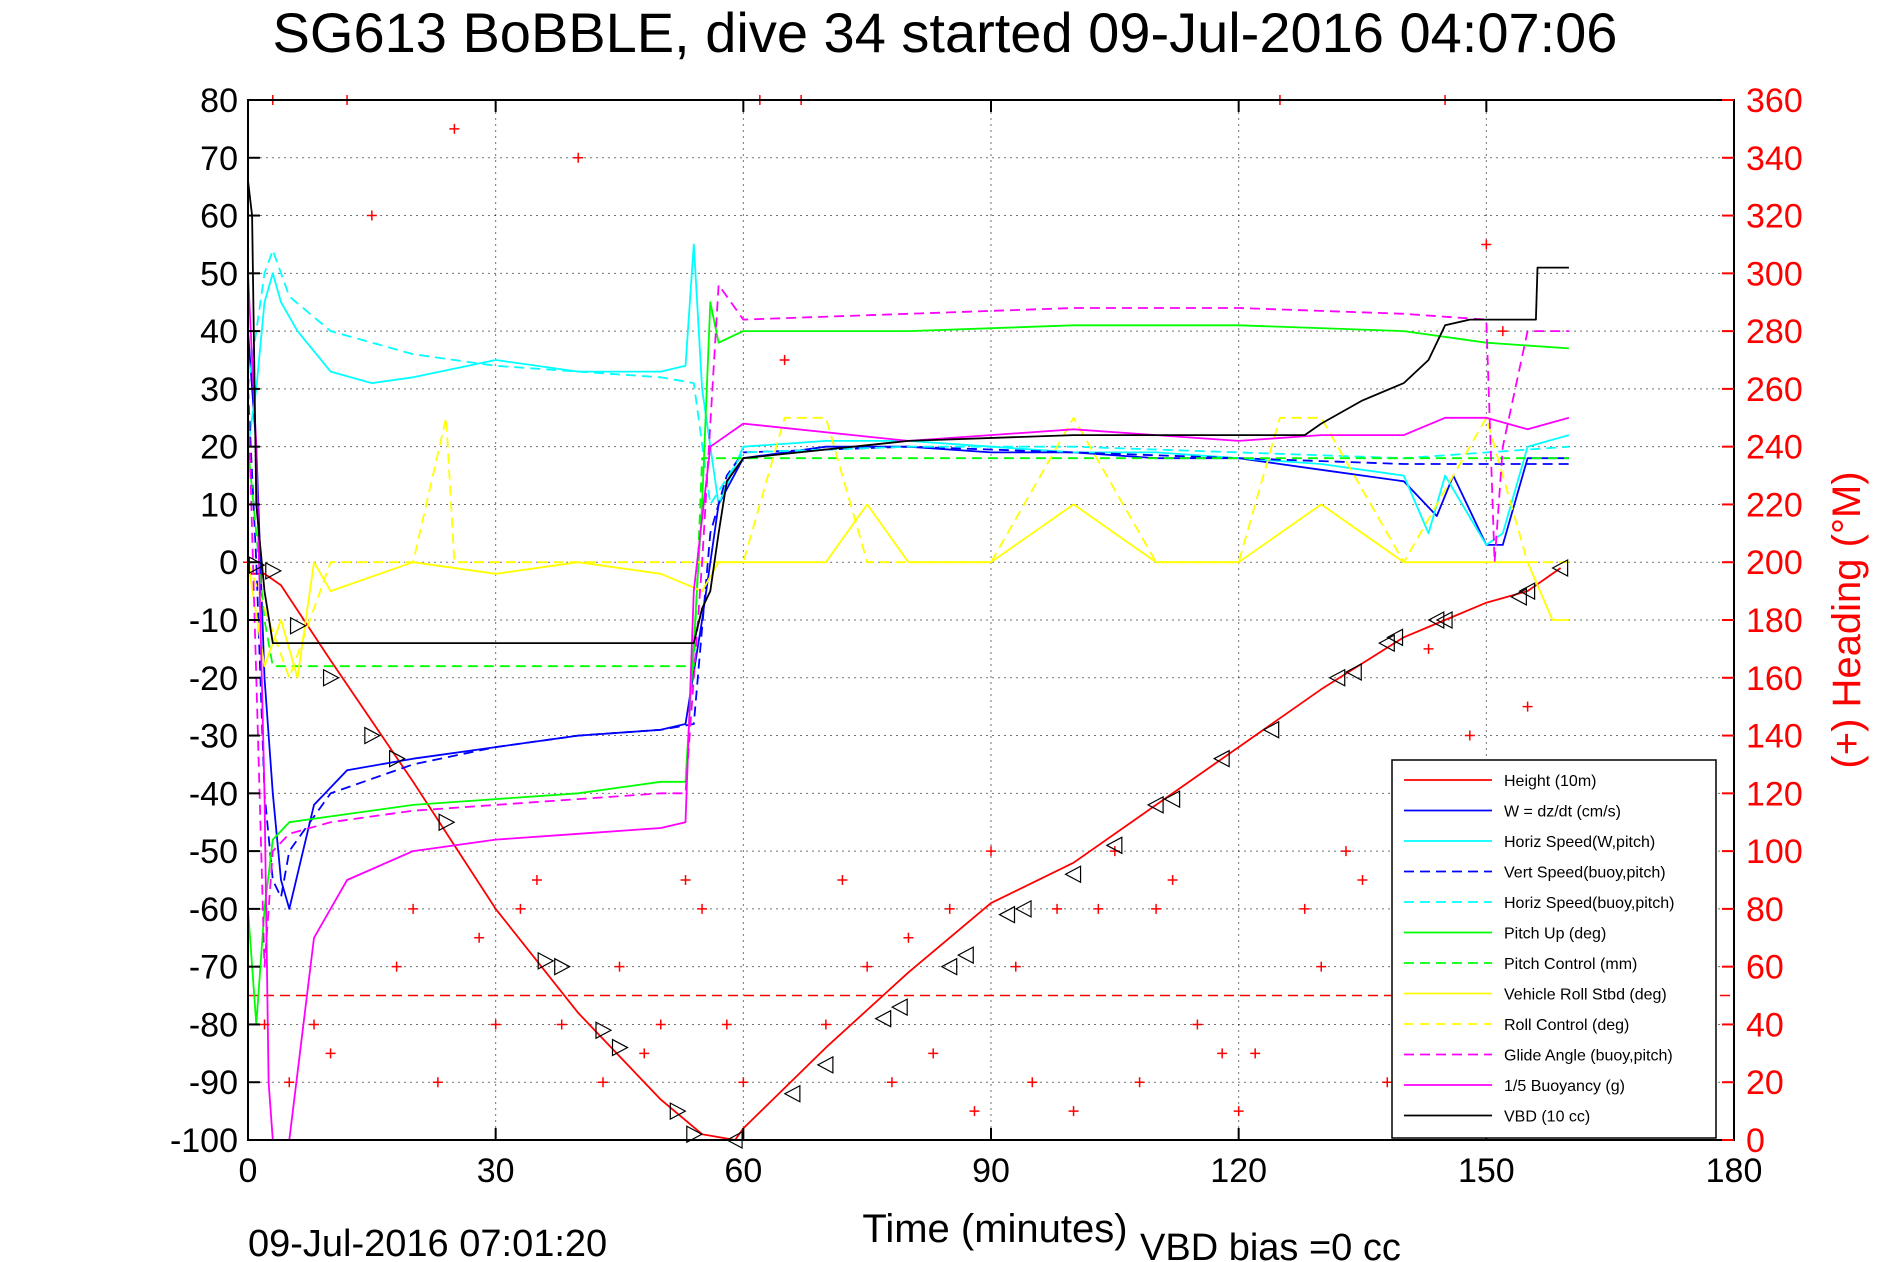 The width and height of the screenshot is (1891, 1262). What do you see at coordinates (1774, 159) in the screenshot?
I see `y2-tick-label: 340` at bounding box center [1774, 159].